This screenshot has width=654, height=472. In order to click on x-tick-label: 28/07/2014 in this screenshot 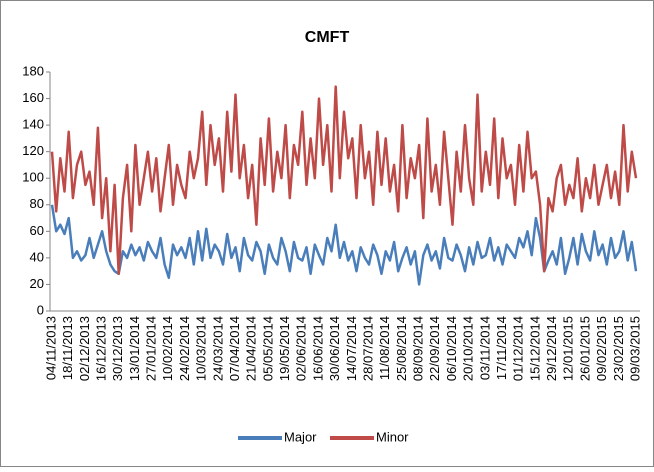, I will do `click(367, 348)`.